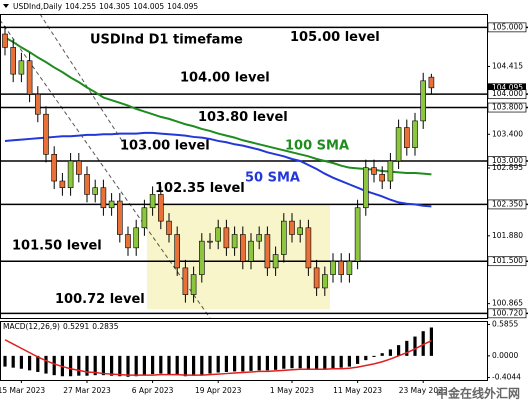 The image size is (529, 402). I want to click on macd-y-tick-label: 0.0000, so click(505, 355).